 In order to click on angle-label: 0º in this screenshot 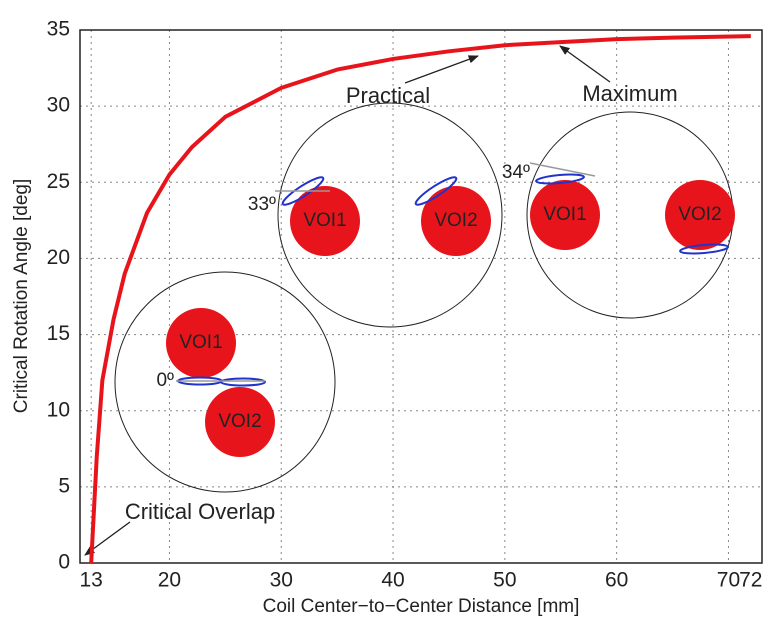, I will do `click(165, 380)`.